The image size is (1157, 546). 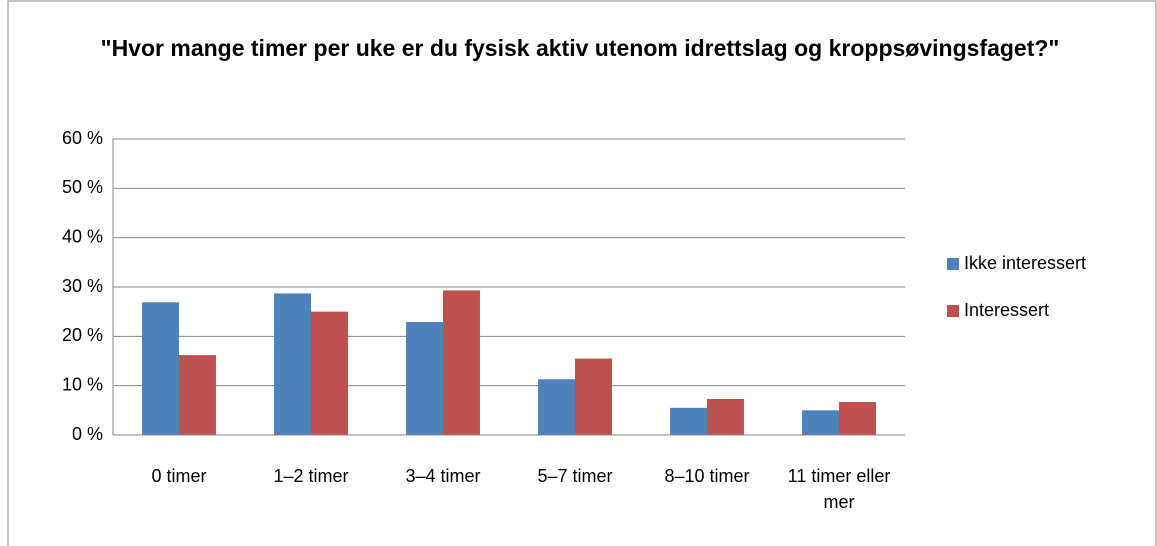 What do you see at coordinates (87, 434) in the screenshot?
I see `y-tick-label: 0 %` at bounding box center [87, 434].